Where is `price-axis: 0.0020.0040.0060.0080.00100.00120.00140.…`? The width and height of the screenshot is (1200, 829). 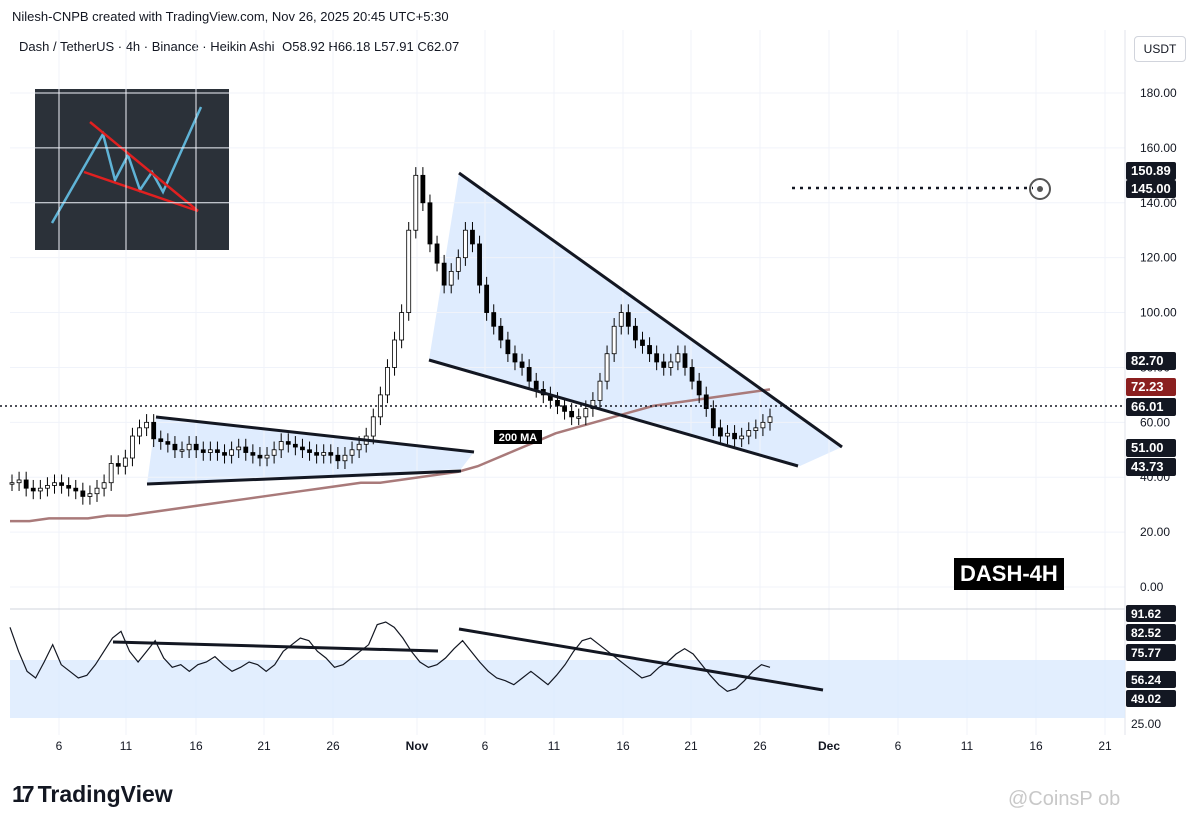
price-axis: 0.0020.0040.0060.0080.00100.00120.00140.… is located at coordinates (1158, 340).